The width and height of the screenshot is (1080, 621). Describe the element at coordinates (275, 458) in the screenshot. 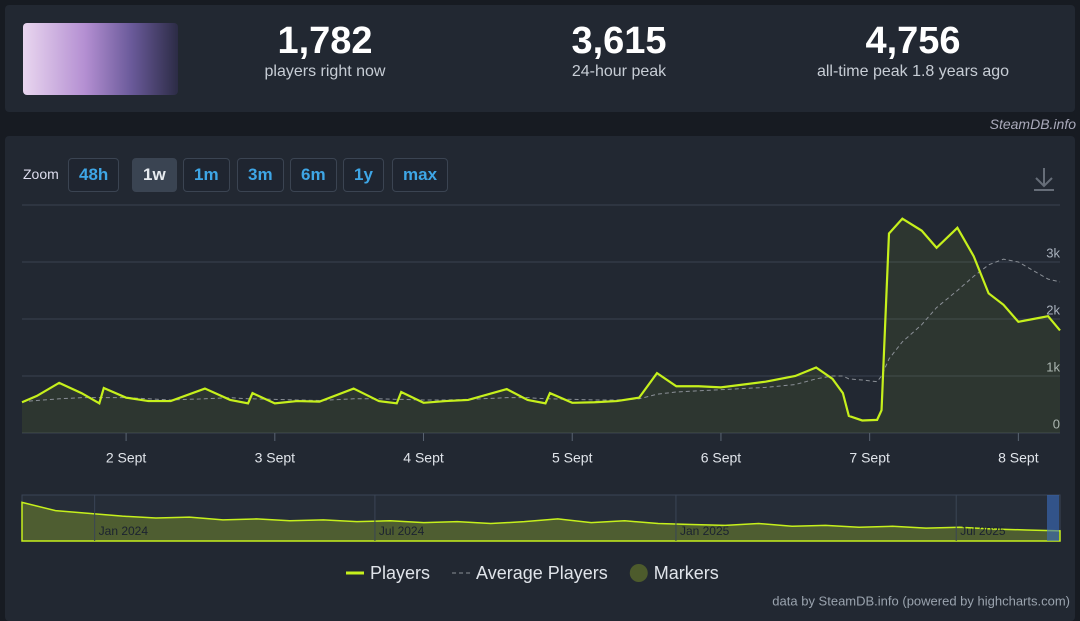

I see `x-tick-label: 3 Sept` at that location.